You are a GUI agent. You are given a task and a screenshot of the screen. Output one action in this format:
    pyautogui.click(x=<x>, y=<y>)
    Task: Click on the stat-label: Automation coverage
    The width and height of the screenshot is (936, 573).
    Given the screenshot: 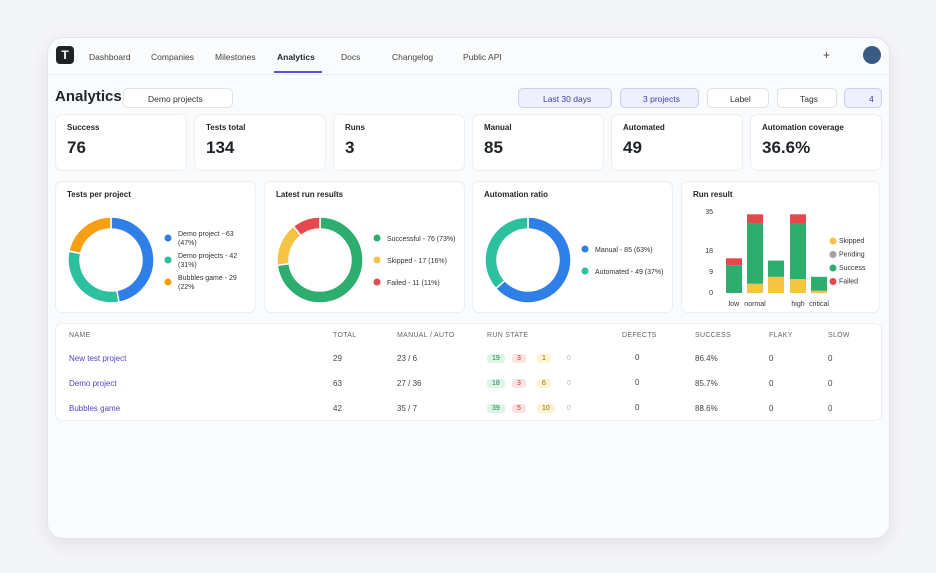 What is the action you would take?
    pyautogui.click(x=803, y=127)
    